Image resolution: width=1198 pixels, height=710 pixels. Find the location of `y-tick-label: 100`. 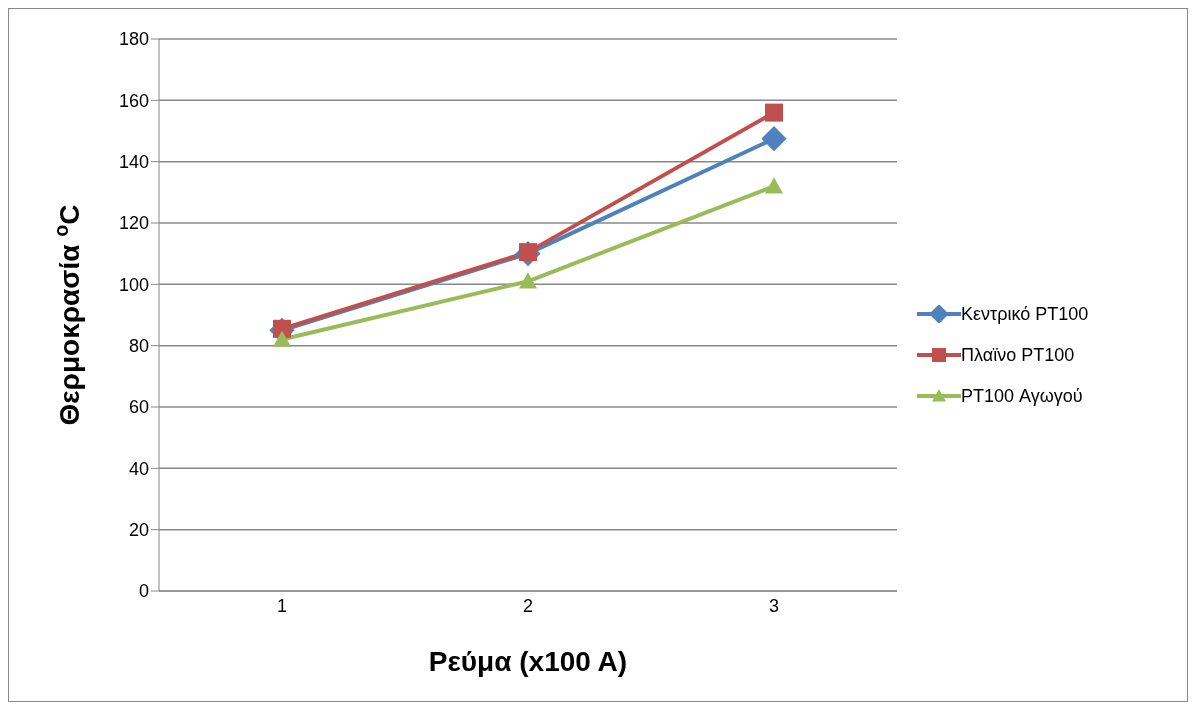

y-tick-label: 100 is located at coordinates (133, 284).